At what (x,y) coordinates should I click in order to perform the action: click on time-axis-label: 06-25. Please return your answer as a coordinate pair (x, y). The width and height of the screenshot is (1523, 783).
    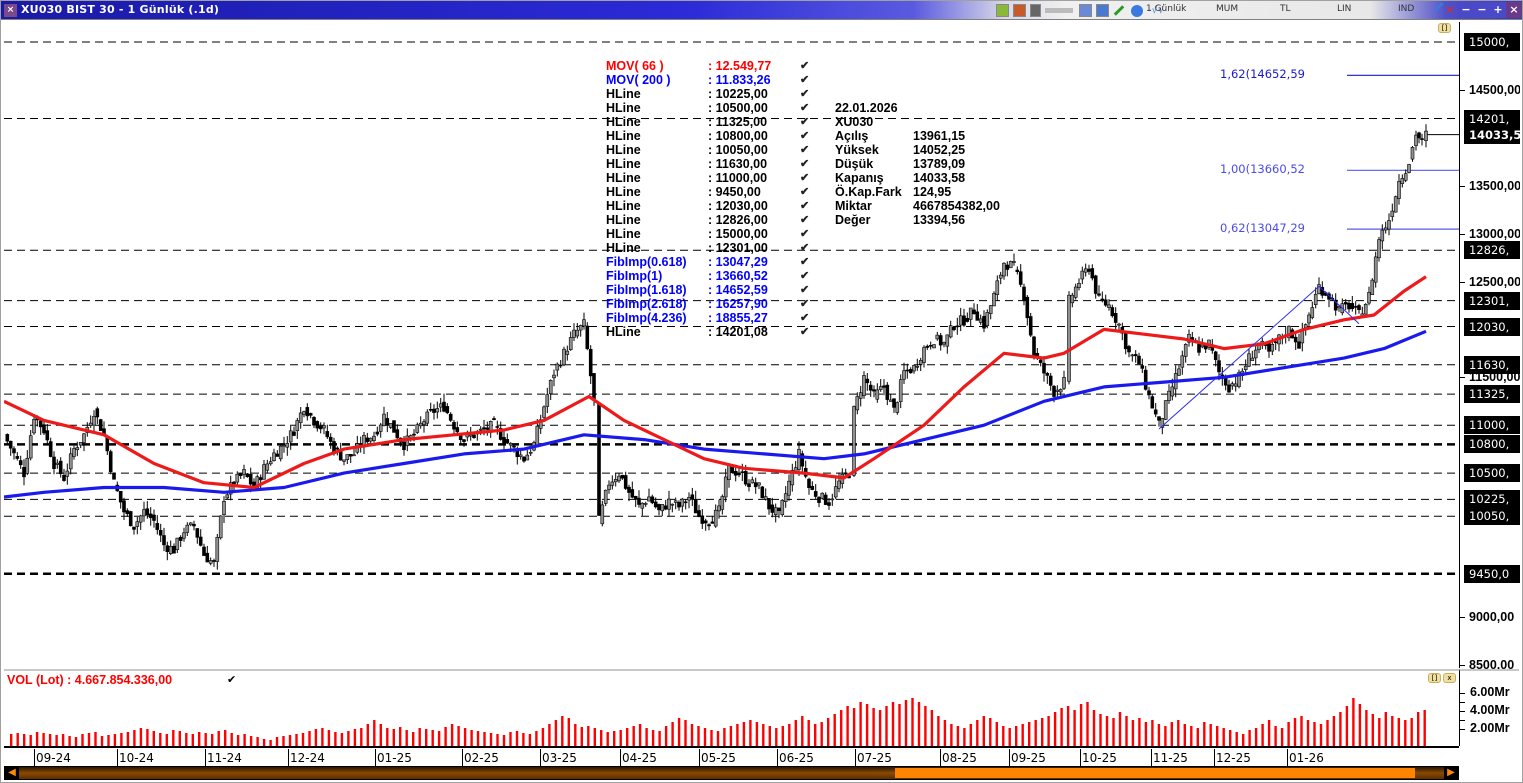
    Looking at the image, I should click on (795, 758).